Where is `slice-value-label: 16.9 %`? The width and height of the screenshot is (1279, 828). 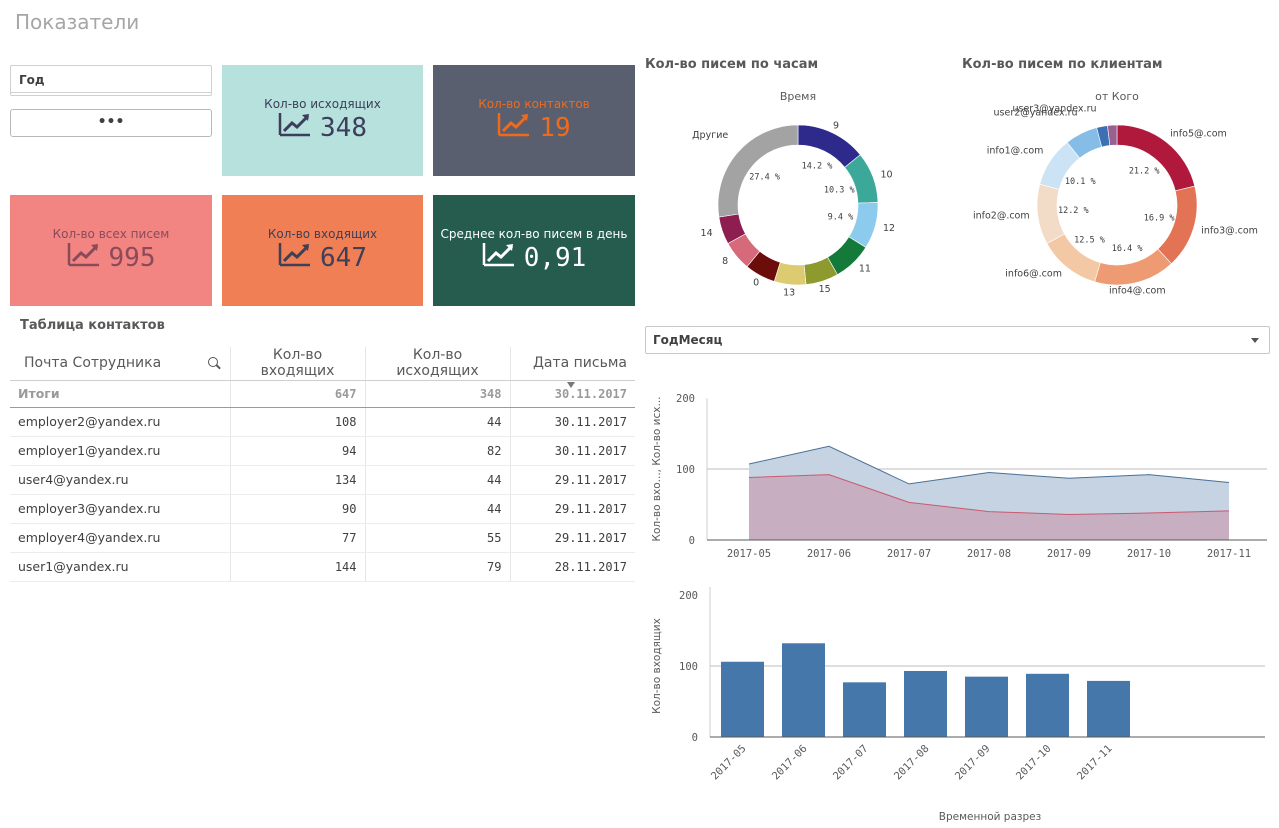
slice-value-label: 16.9 % is located at coordinates (1159, 219).